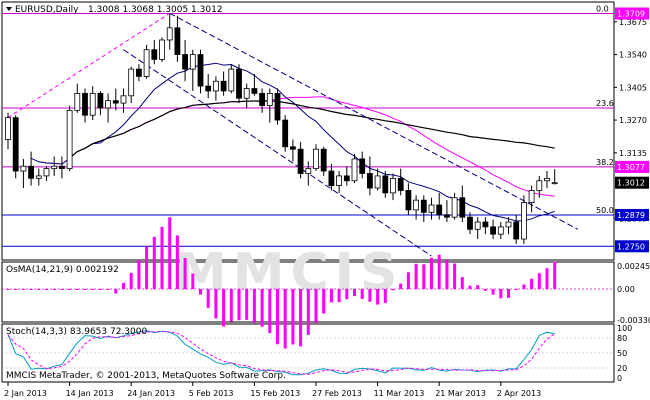 This screenshot has width=650, height=400. Describe the element at coordinates (633, 153) in the screenshot. I see `price-tick-label: 1.3135` at that location.